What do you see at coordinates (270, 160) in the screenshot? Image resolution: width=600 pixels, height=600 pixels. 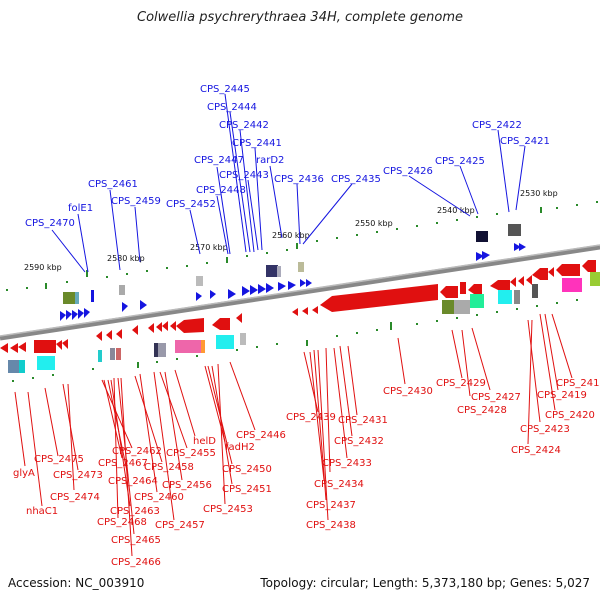 I see `gene-label: rarD2` at bounding box center [270, 160].